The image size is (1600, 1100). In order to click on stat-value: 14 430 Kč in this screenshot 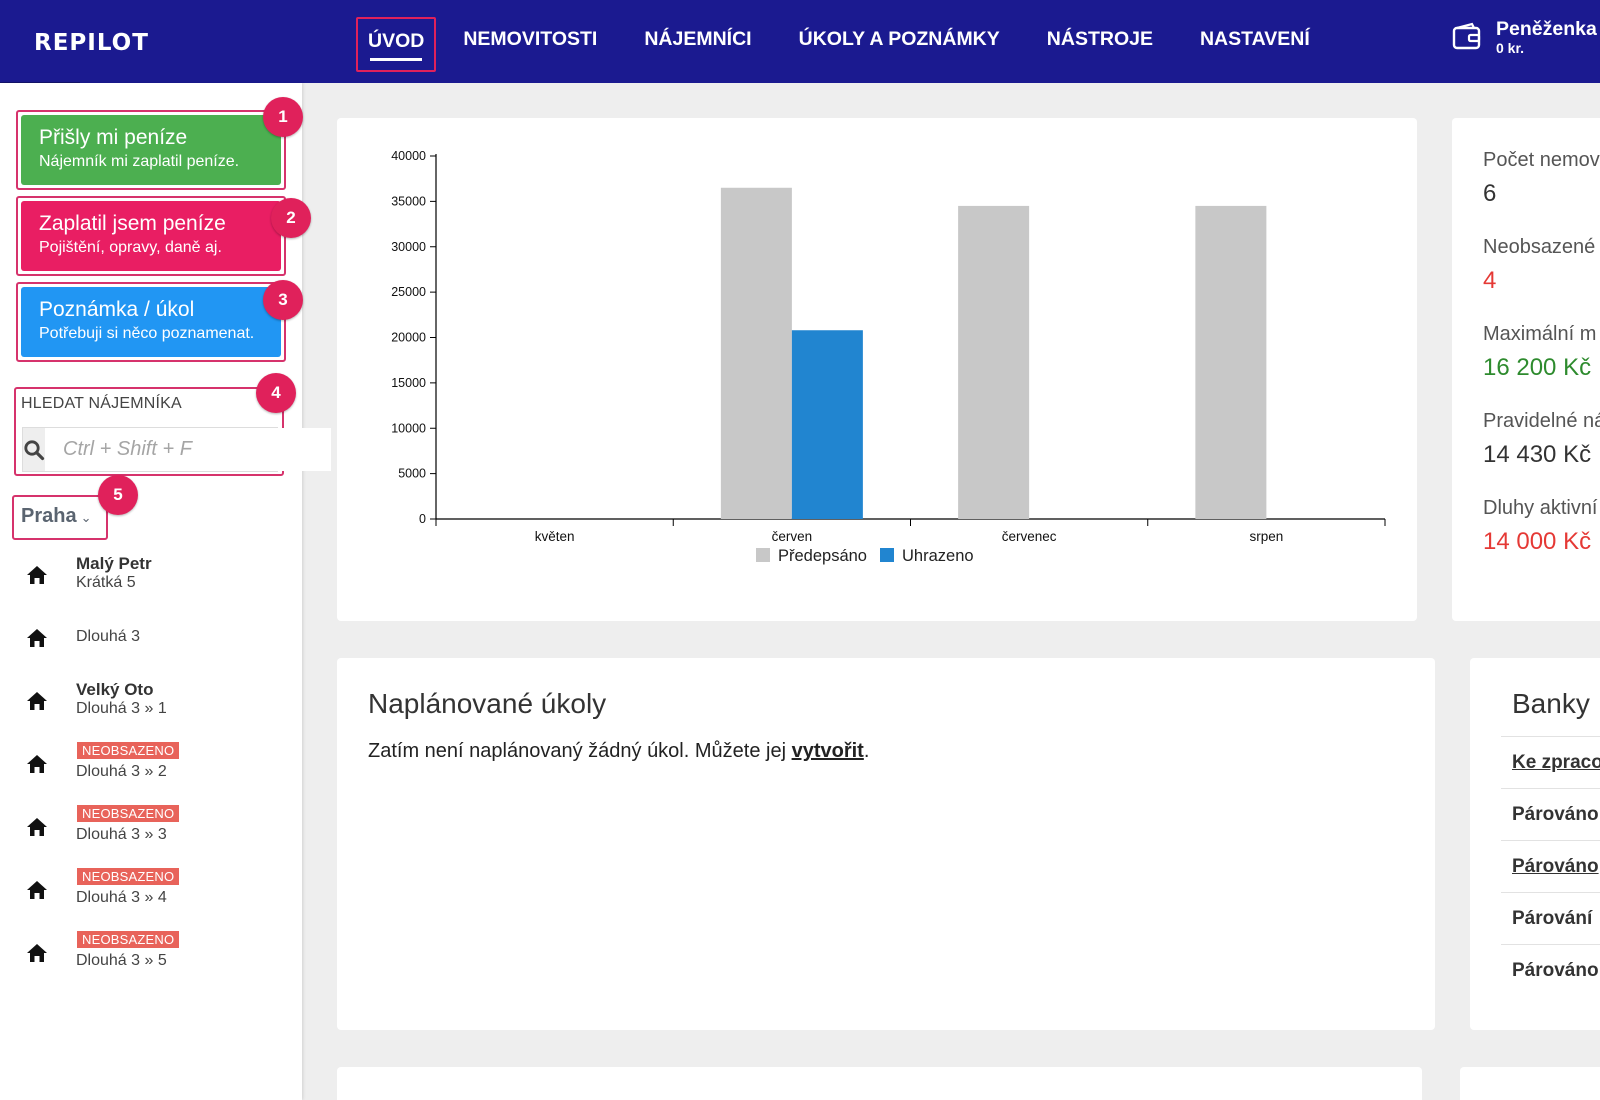, I will do `click(1537, 454)`.